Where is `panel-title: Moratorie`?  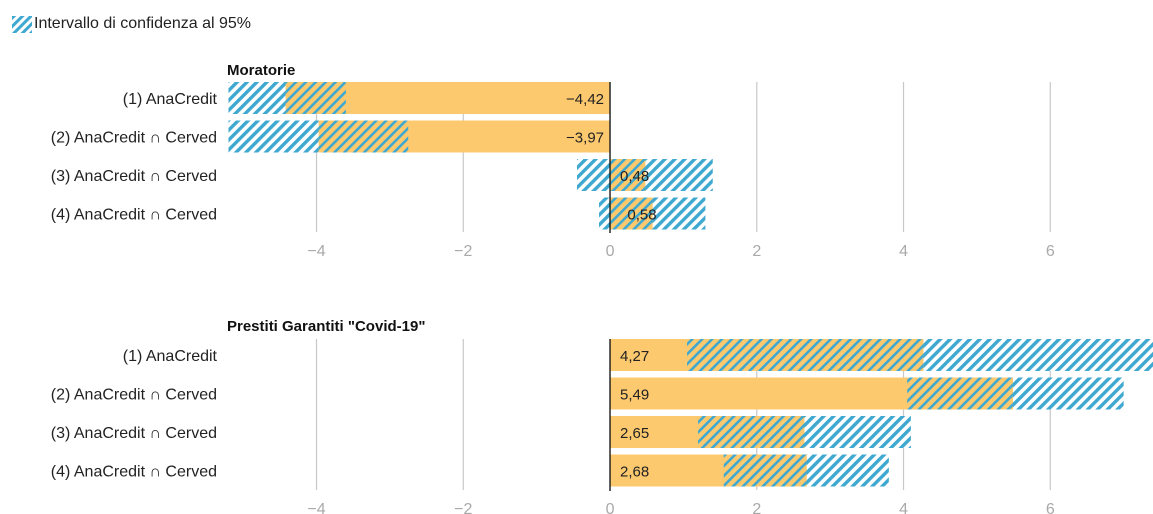
panel-title: Moratorie is located at coordinates (261, 70).